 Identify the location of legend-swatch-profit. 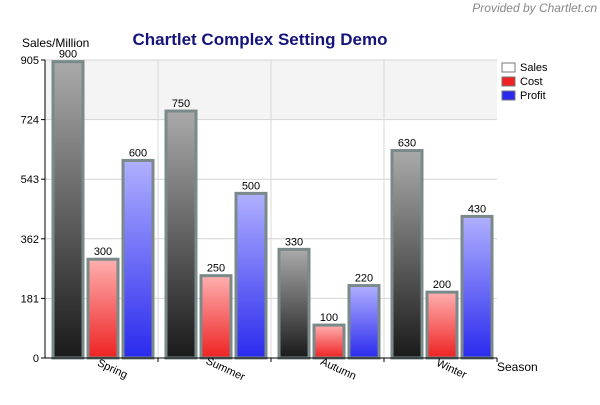
(508, 95).